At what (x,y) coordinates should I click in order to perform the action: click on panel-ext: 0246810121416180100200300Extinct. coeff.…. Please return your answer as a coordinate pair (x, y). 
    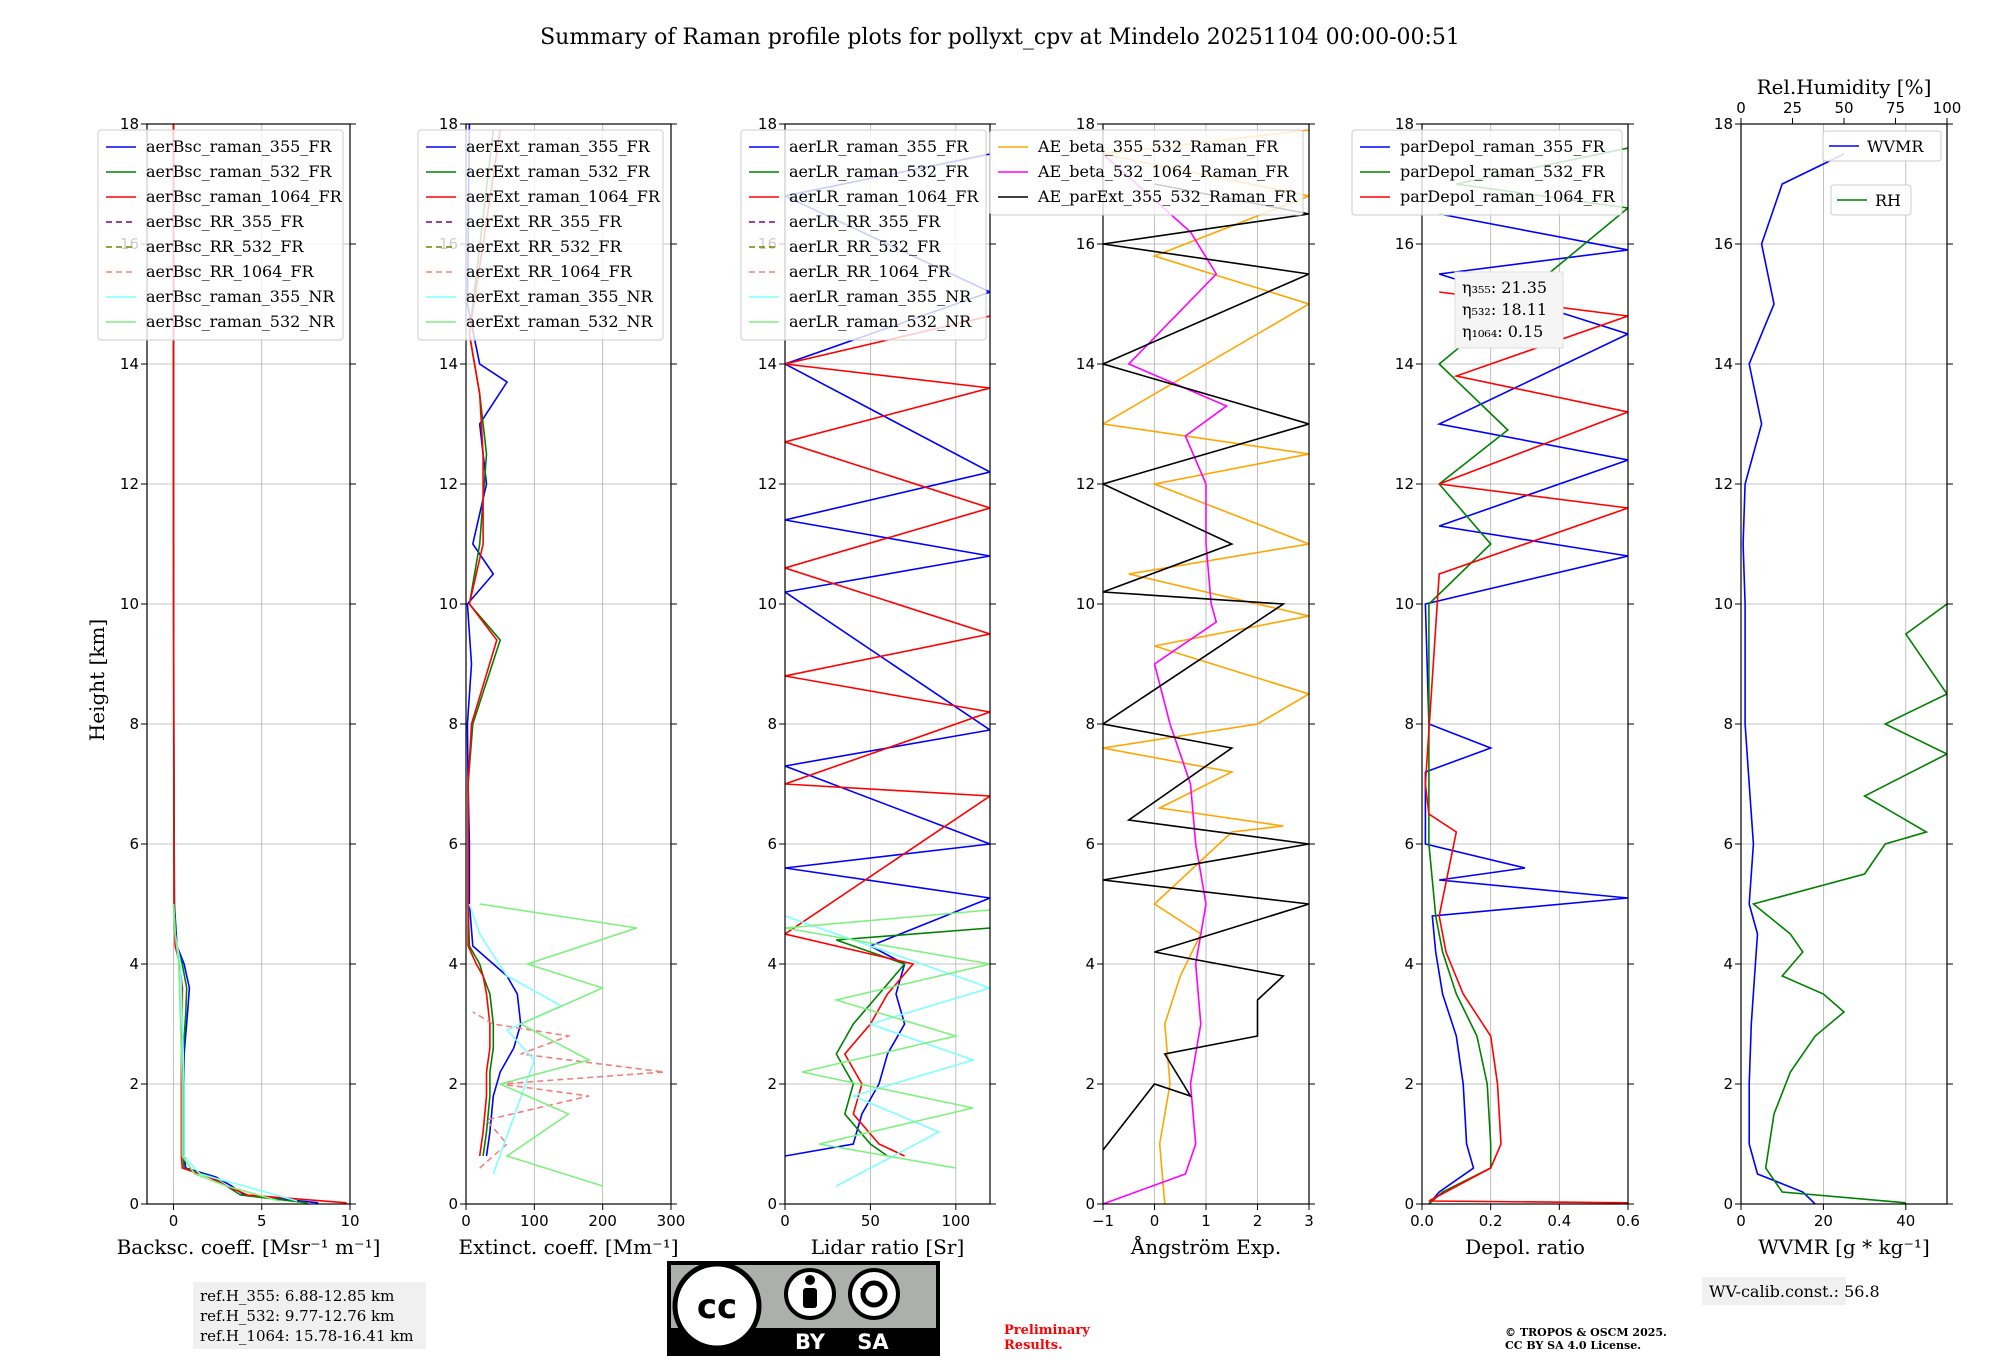
    Looking at the image, I should click on (551, 687).